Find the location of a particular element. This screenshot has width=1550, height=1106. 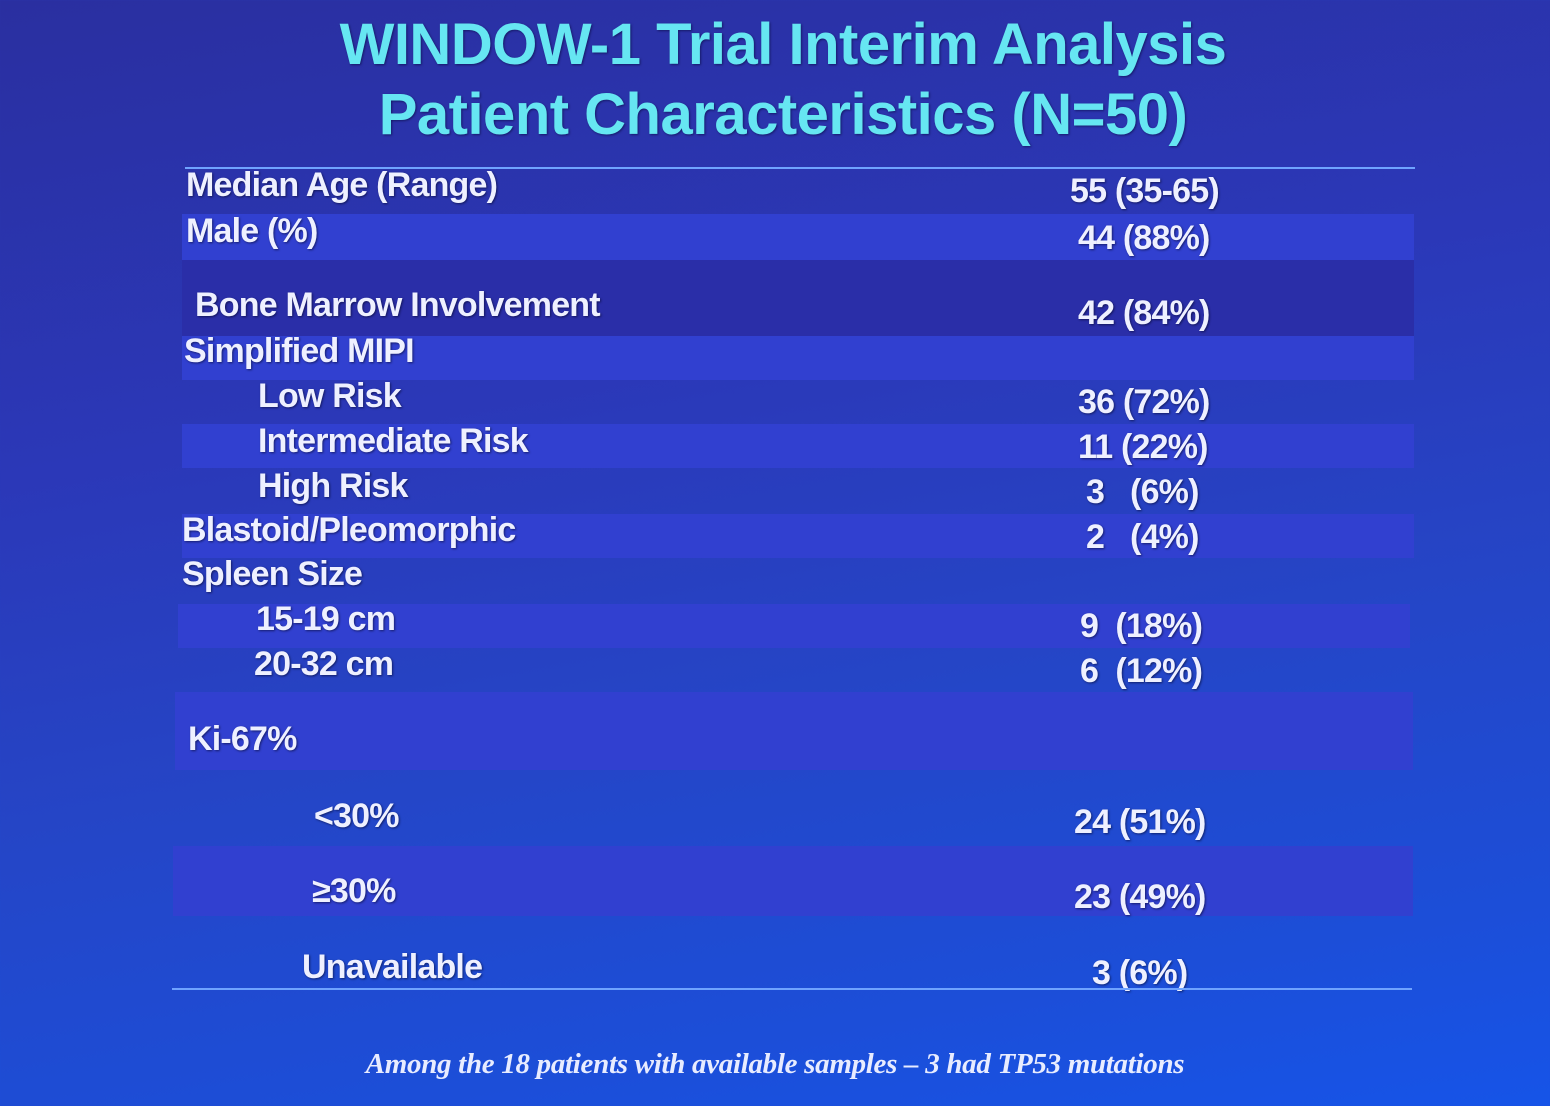

row-value: 36 (72%) is located at coordinates (1144, 402).